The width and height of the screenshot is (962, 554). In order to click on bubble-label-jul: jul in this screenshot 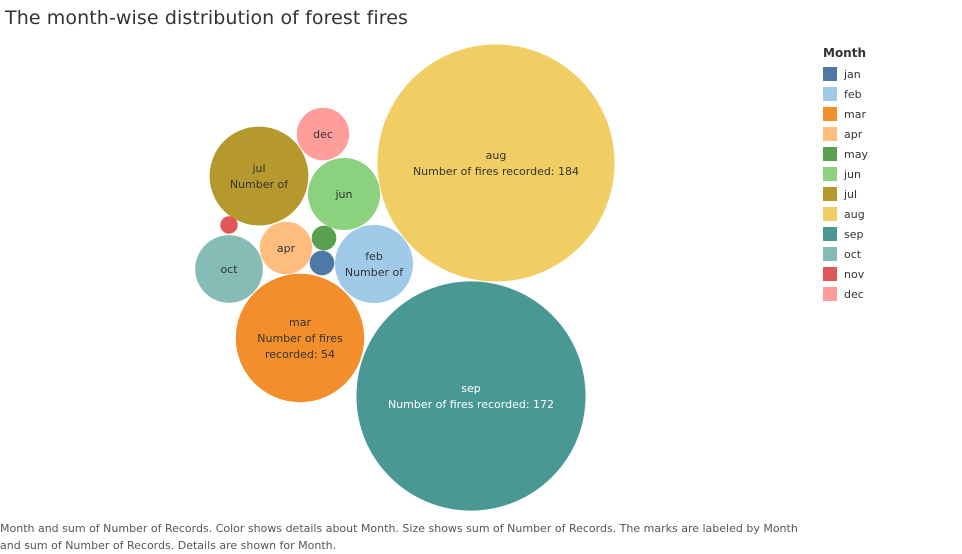, I will do `click(258, 168)`.